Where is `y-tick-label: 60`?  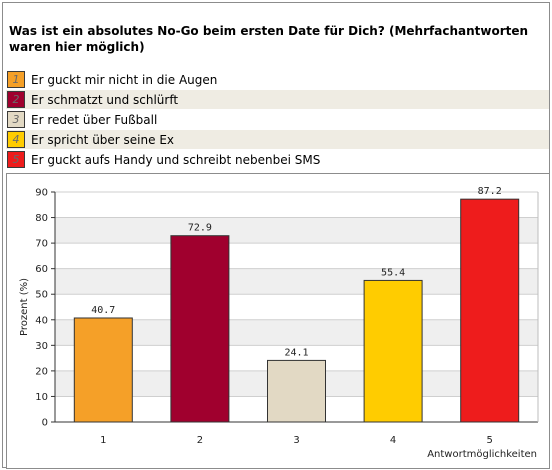 y-tick-label: 60 is located at coordinates (41, 269).